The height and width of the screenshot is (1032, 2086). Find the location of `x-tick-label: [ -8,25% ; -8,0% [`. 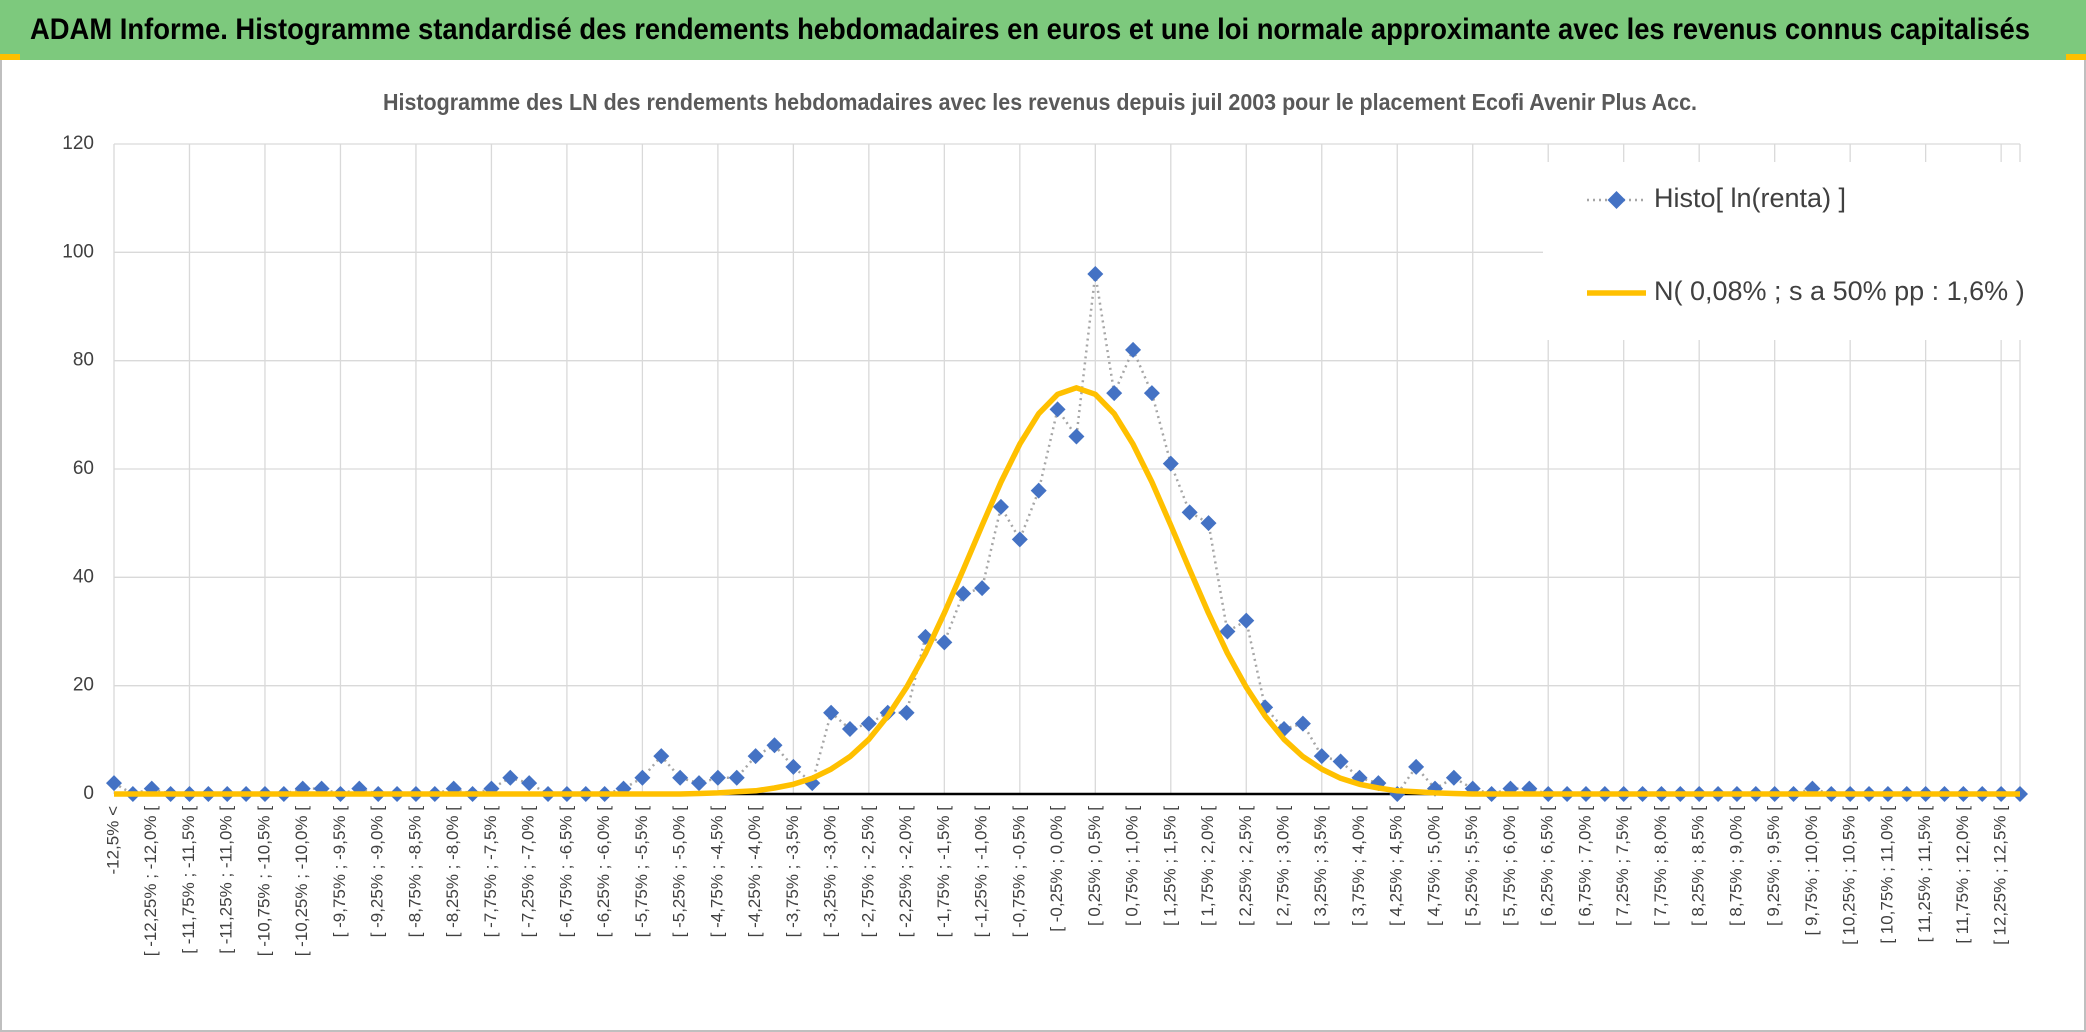

x-tick-label: [ -8,25% ; -8,0% [ is located at coordinates (452, 872).